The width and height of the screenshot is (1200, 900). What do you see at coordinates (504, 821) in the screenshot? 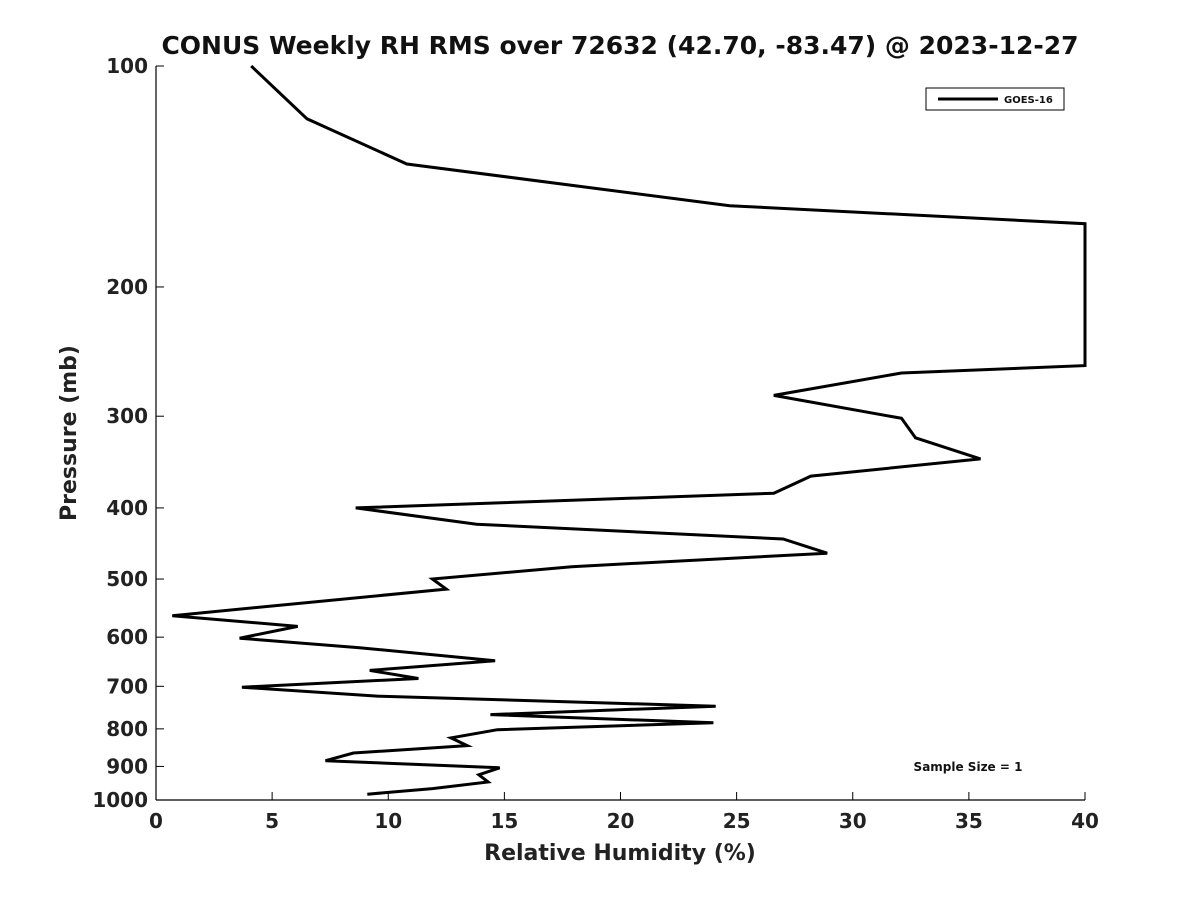
I see `x-tick-label: 15` at bounding box center [504, 821].